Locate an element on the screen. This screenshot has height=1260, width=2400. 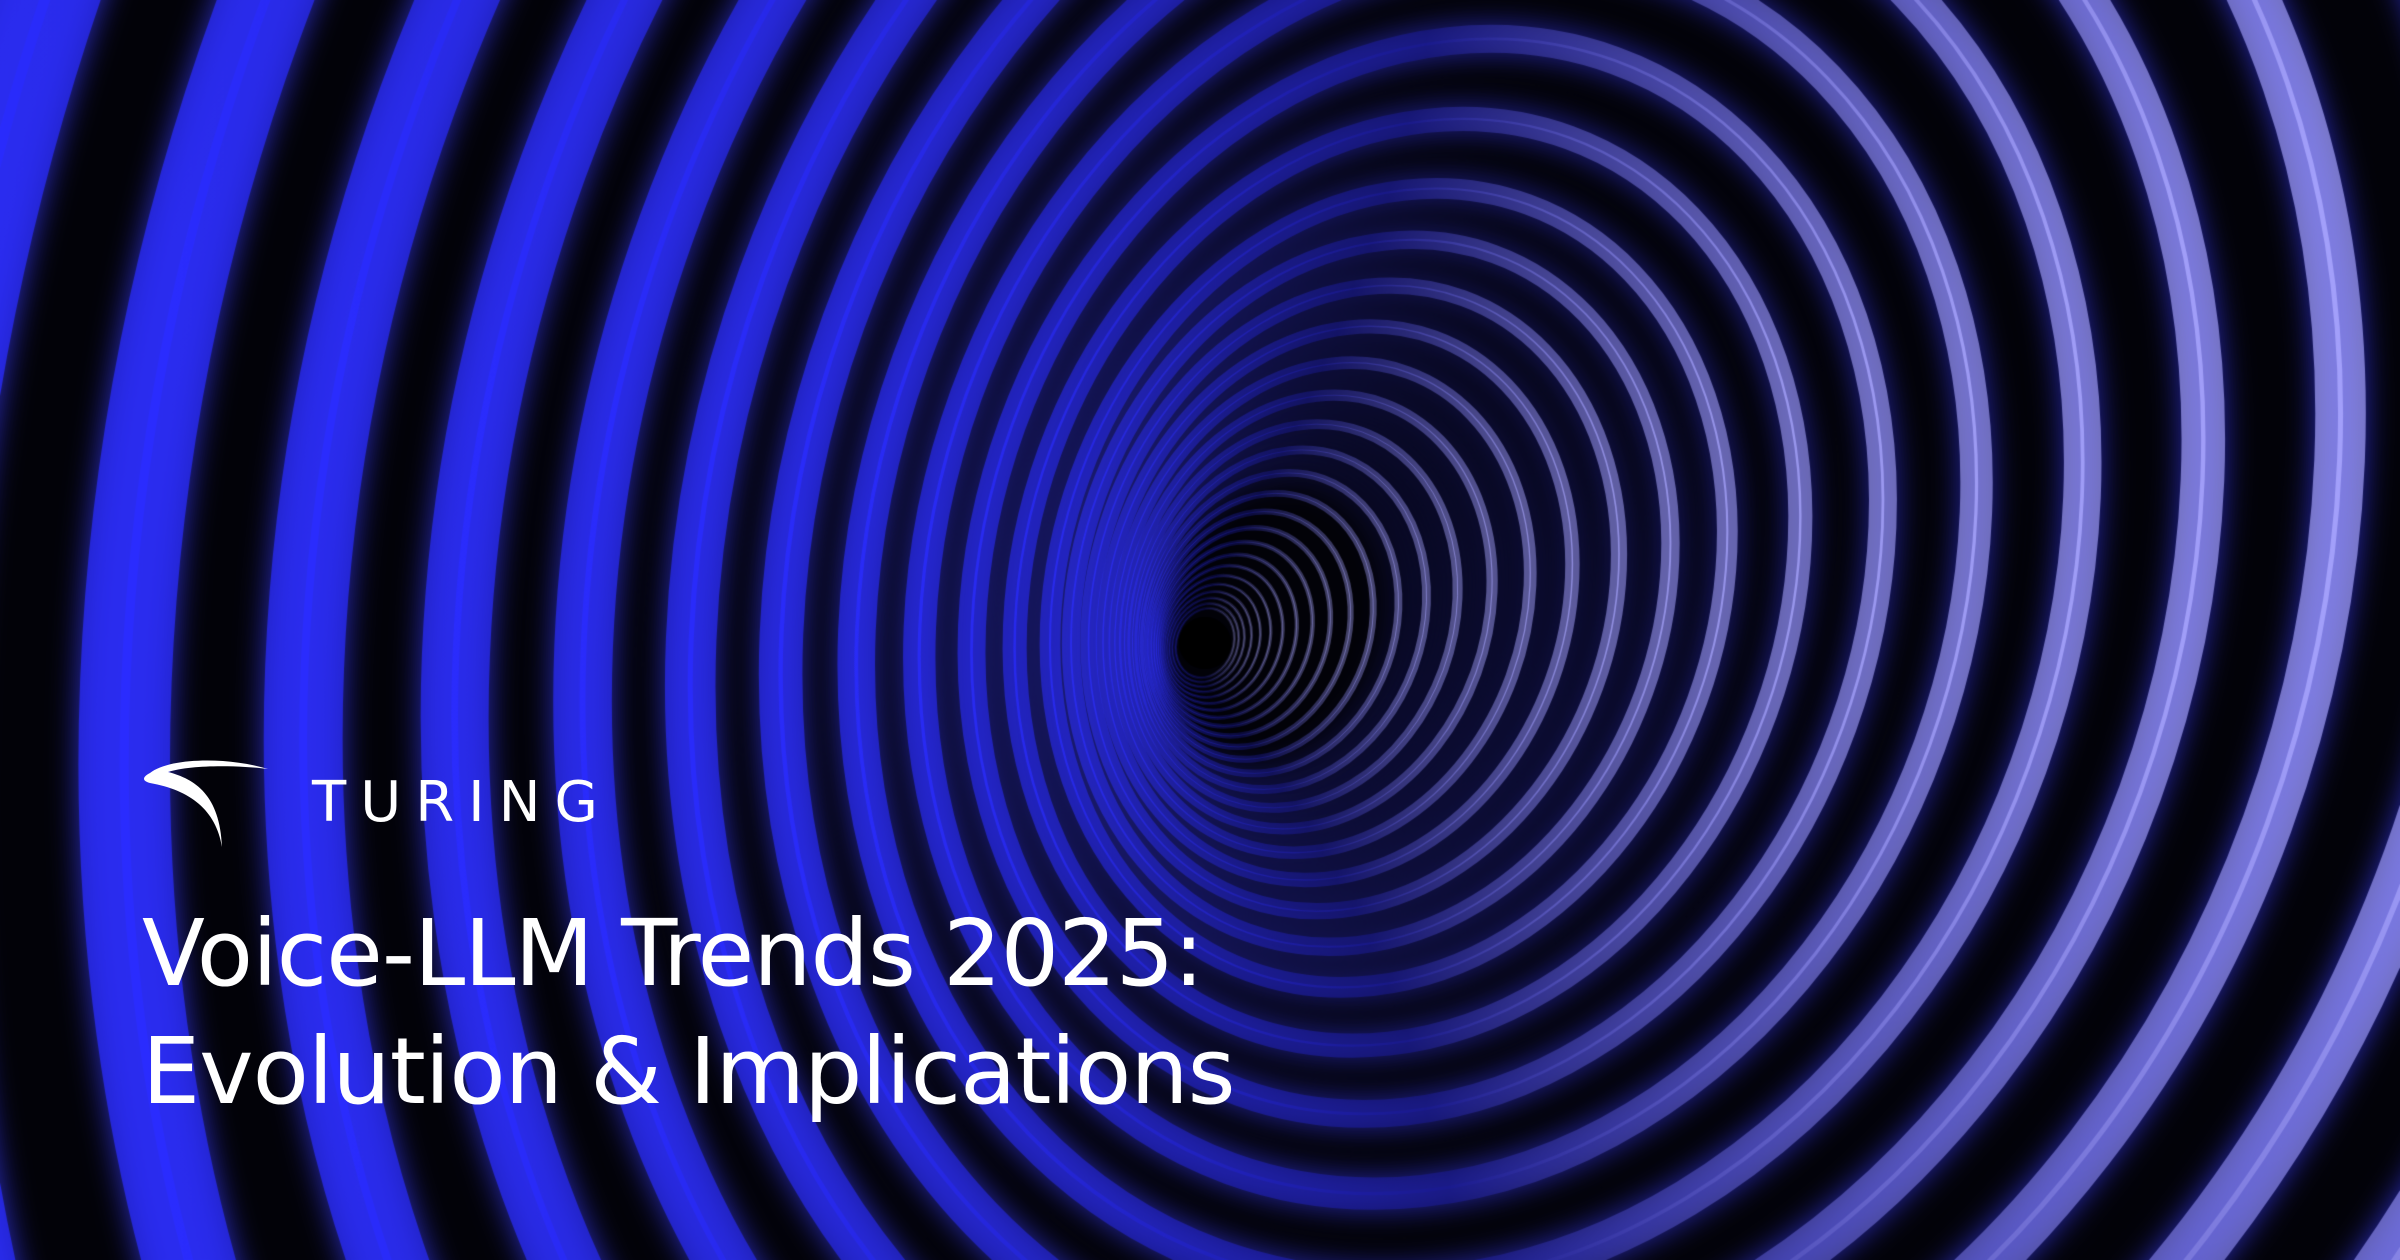
turing-logo: TURING is located at coordinates (376, 802).